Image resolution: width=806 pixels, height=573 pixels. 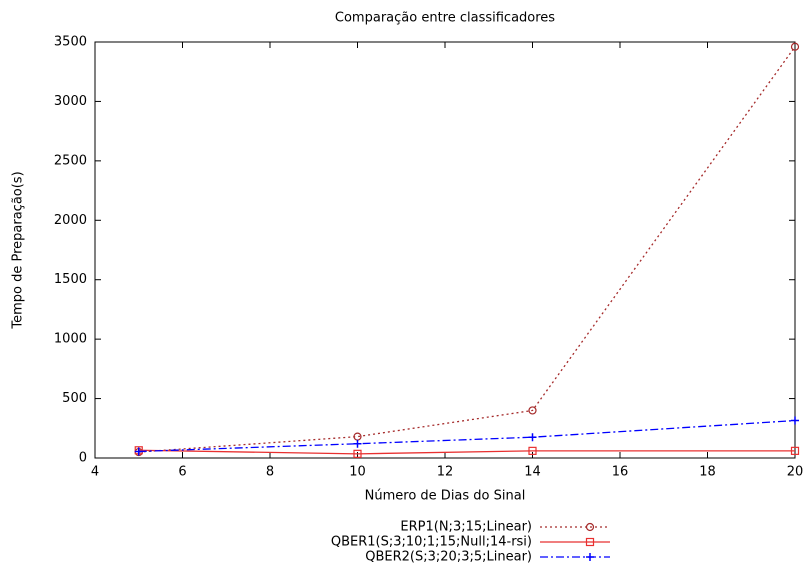 I want to click on chart-title: Comparação entre classificadores, so click(x=445, y=18).